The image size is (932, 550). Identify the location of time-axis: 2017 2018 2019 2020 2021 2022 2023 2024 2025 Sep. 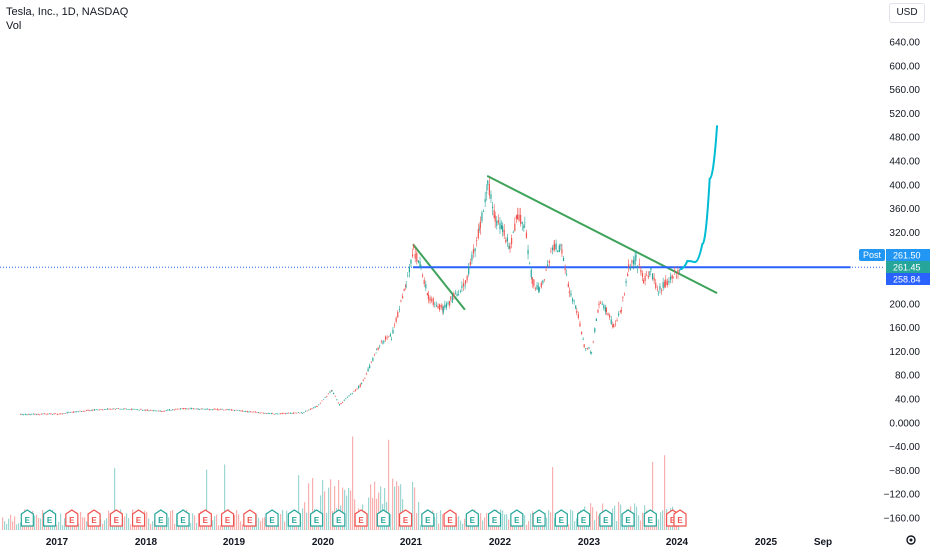
(439, 542).